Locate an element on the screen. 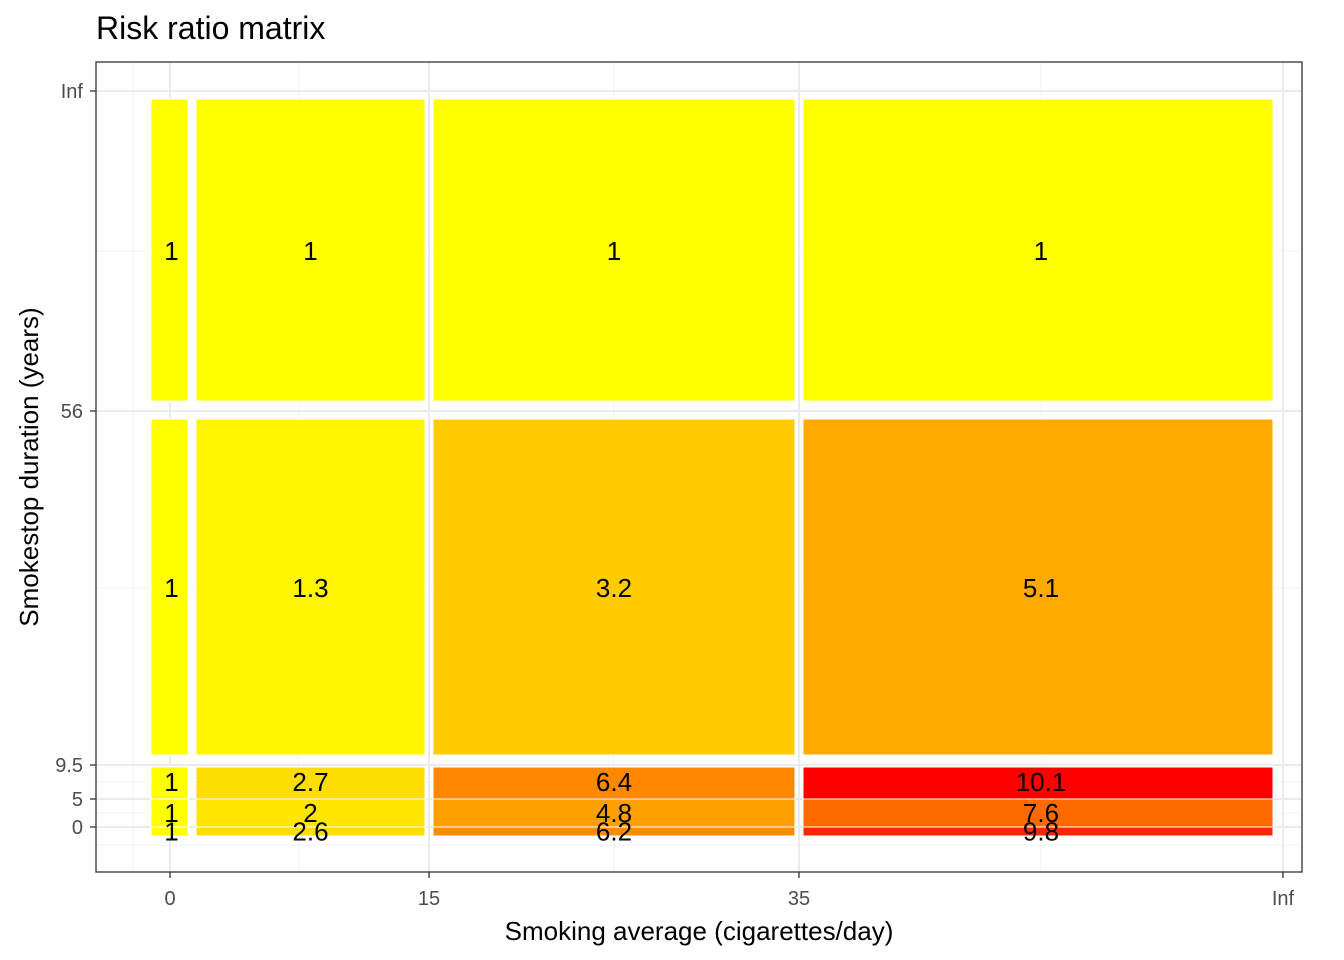 This screenshot has height=960, width=1344. heatmap-cell-r2-c0 is located at coordinates (169, 783).